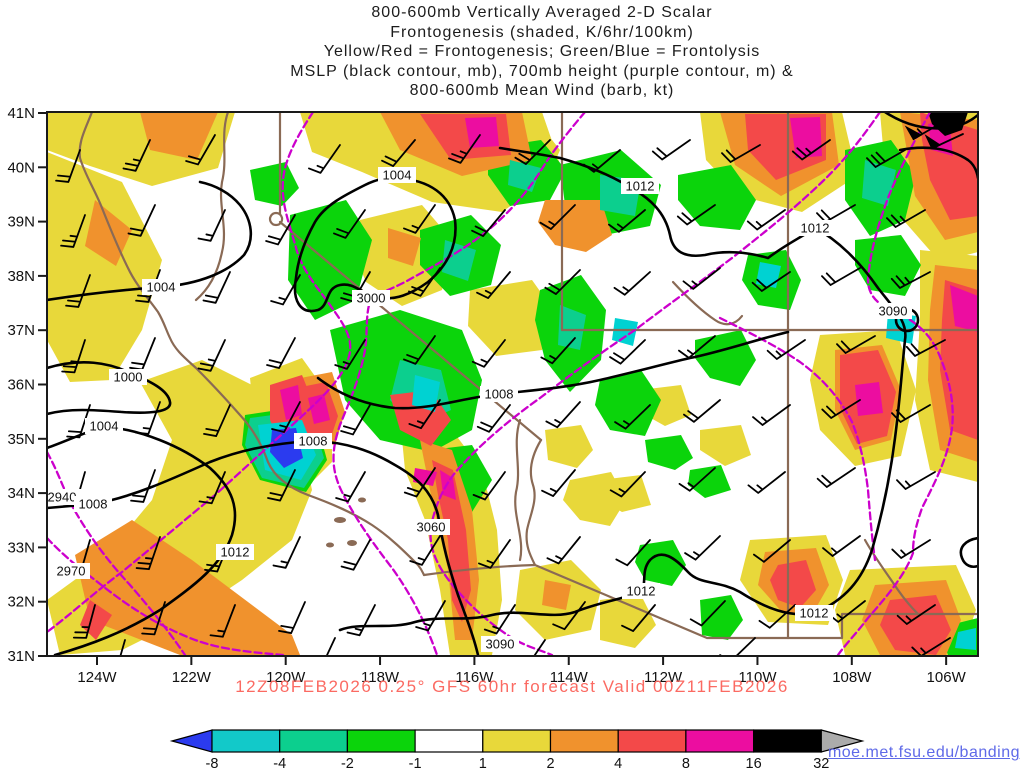 The width and height of the screenshot is (1024, 768). What do you see at coordinates (542, 32) in the screenshot?
I see `title-line-2: Frontogenesis (shaded, K/6hr/100km)` at bounding box center [542, 32].